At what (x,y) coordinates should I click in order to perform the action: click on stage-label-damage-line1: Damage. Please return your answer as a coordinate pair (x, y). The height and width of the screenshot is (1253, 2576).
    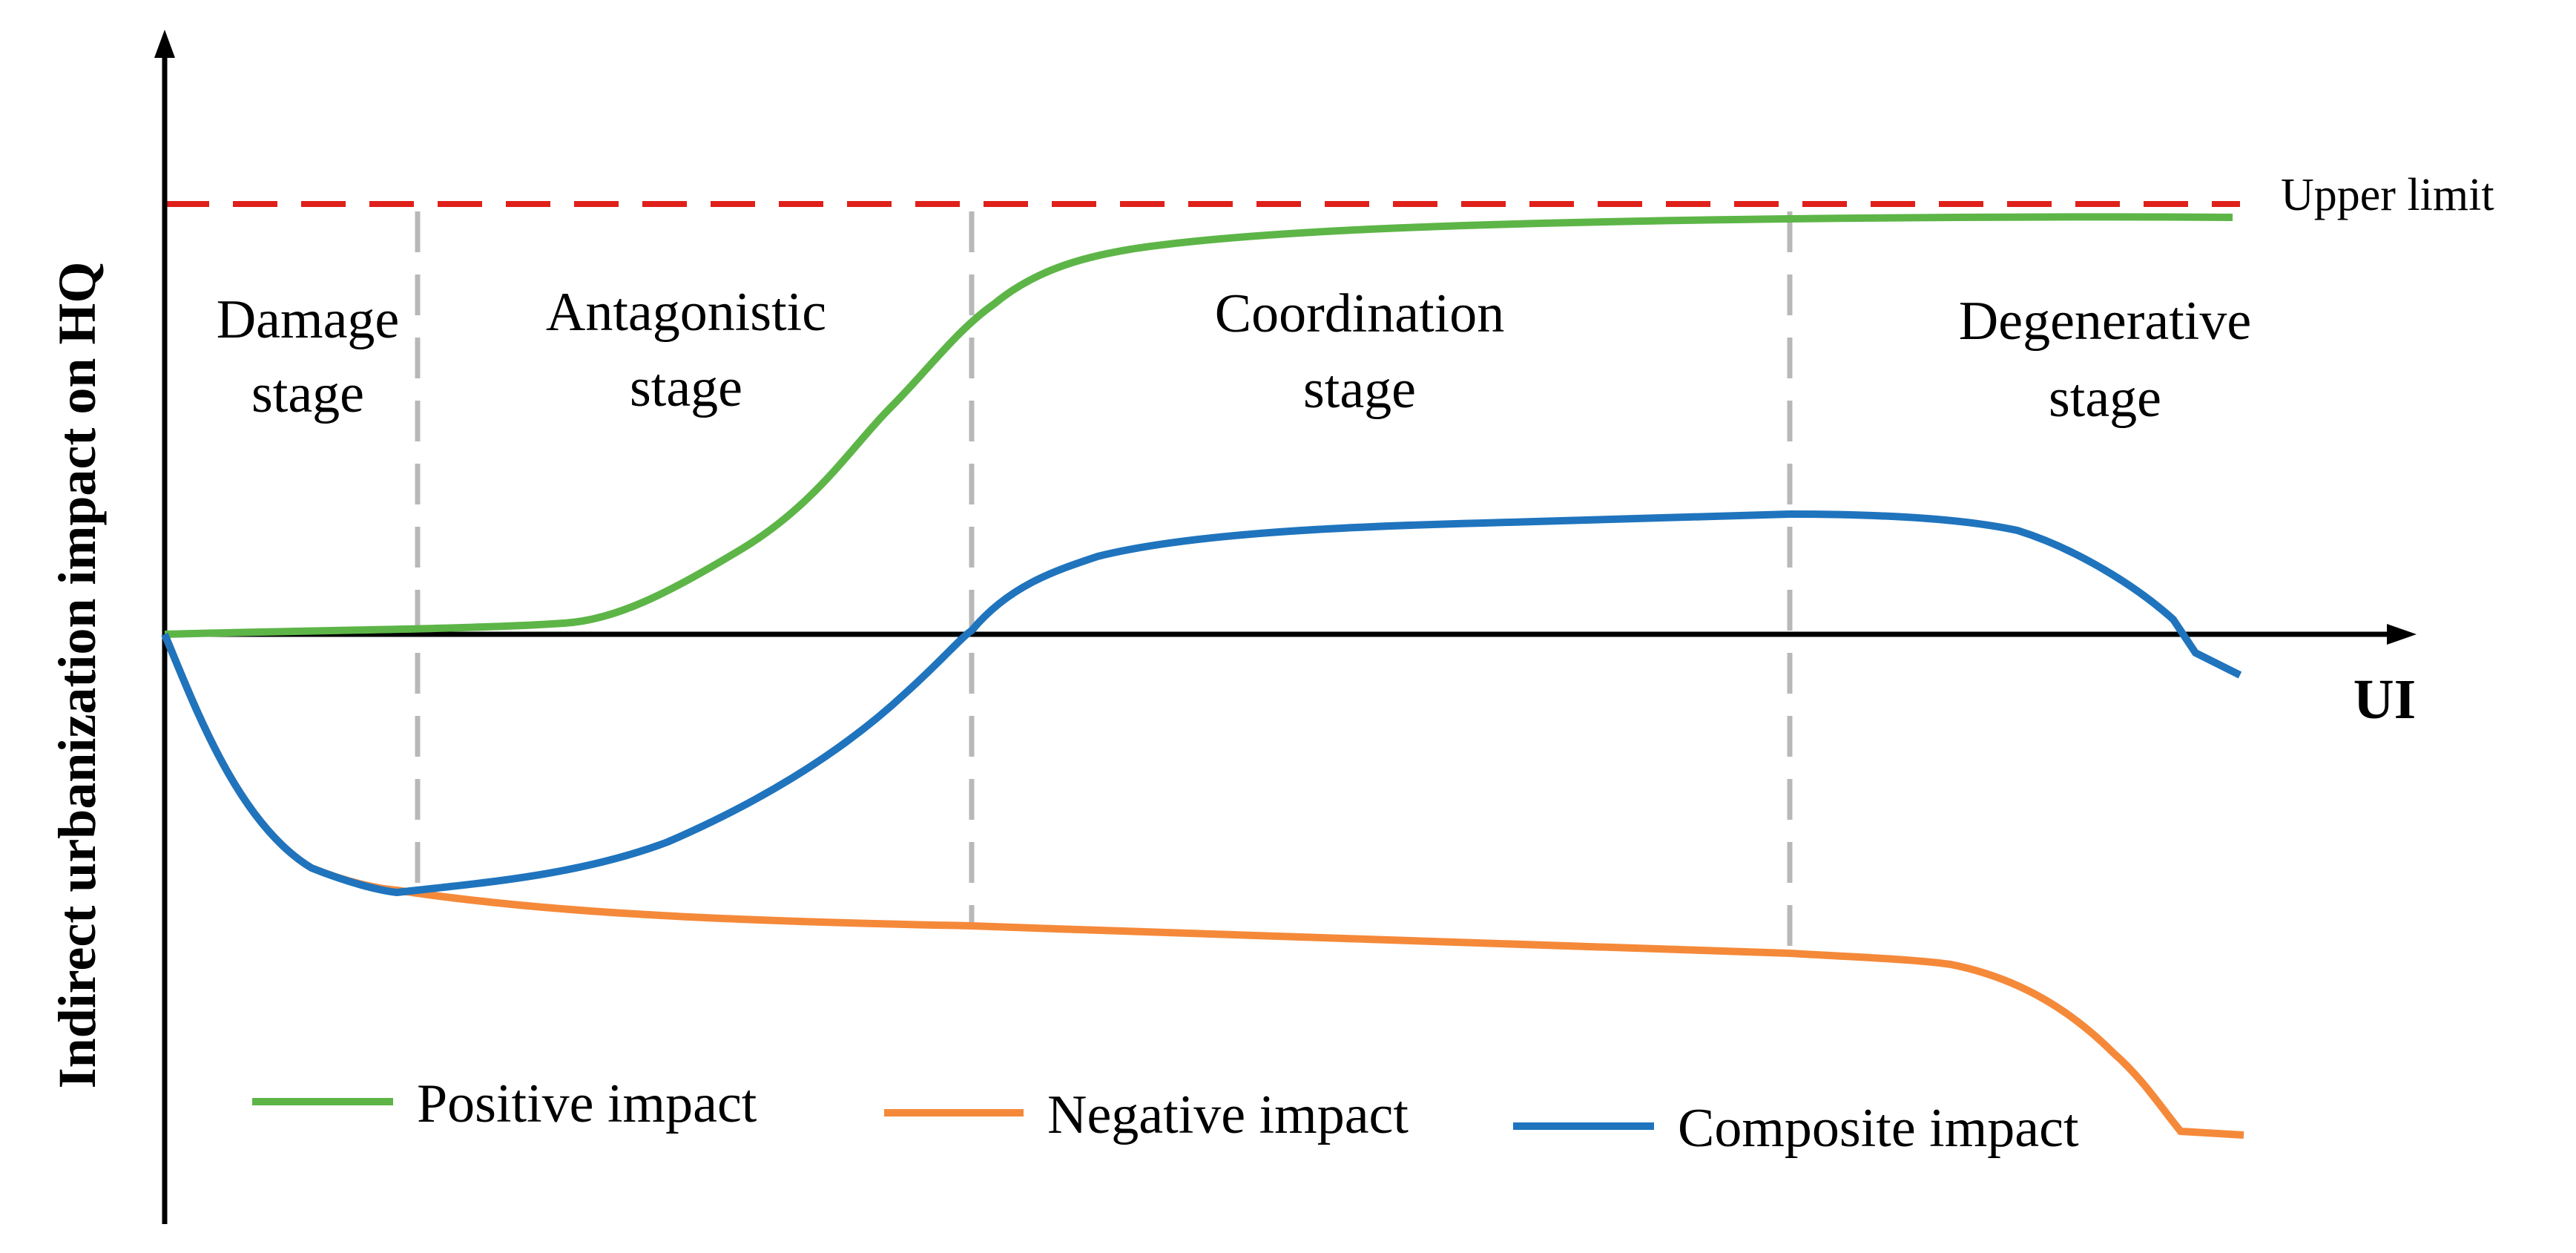
    Looking at the image, I should click on (308, 319).